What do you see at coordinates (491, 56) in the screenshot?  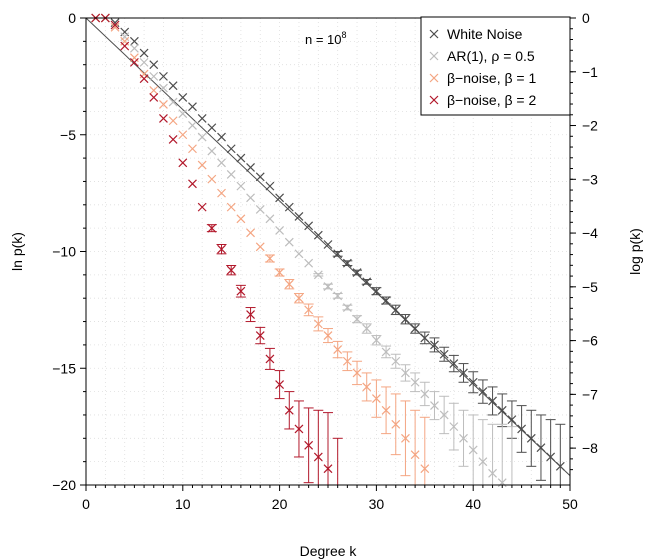 I see `legend-label: AR(1), ρ = 0.5` at bounding box center [491, 56].